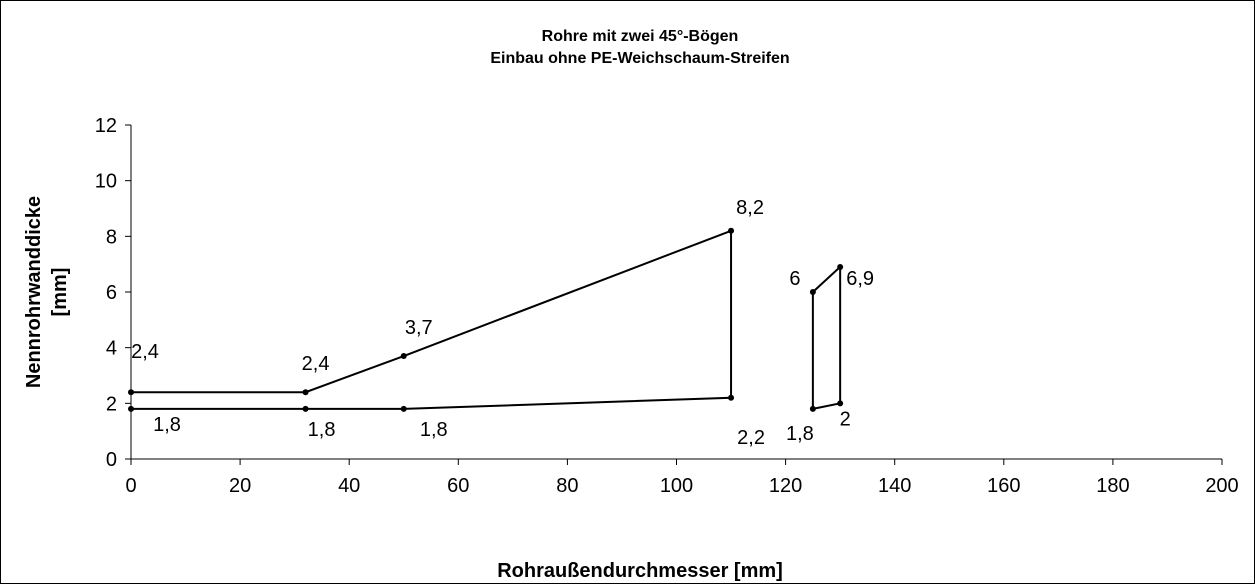 The image size is (1255, 584). Describe the element at coordinates (751, 438) in the screenshot. I see `data-label: 2,2` at that location.